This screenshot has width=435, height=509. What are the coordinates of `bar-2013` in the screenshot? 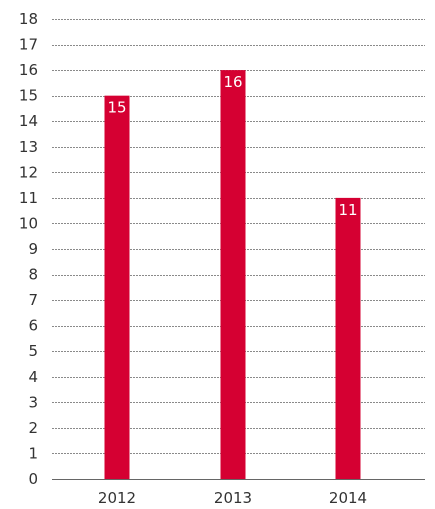 It's located at (233, 274).